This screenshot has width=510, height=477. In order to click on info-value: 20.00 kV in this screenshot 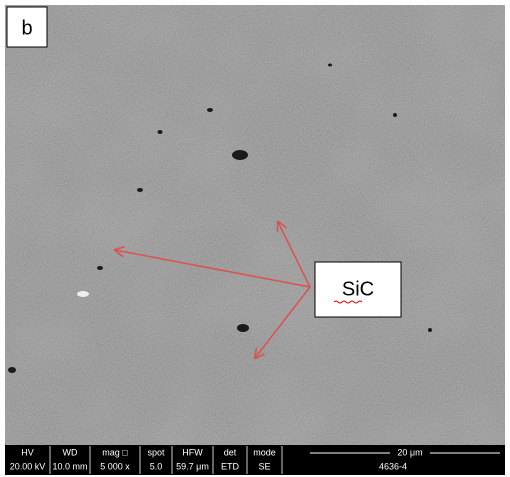, I will do `click(28, 466)`.